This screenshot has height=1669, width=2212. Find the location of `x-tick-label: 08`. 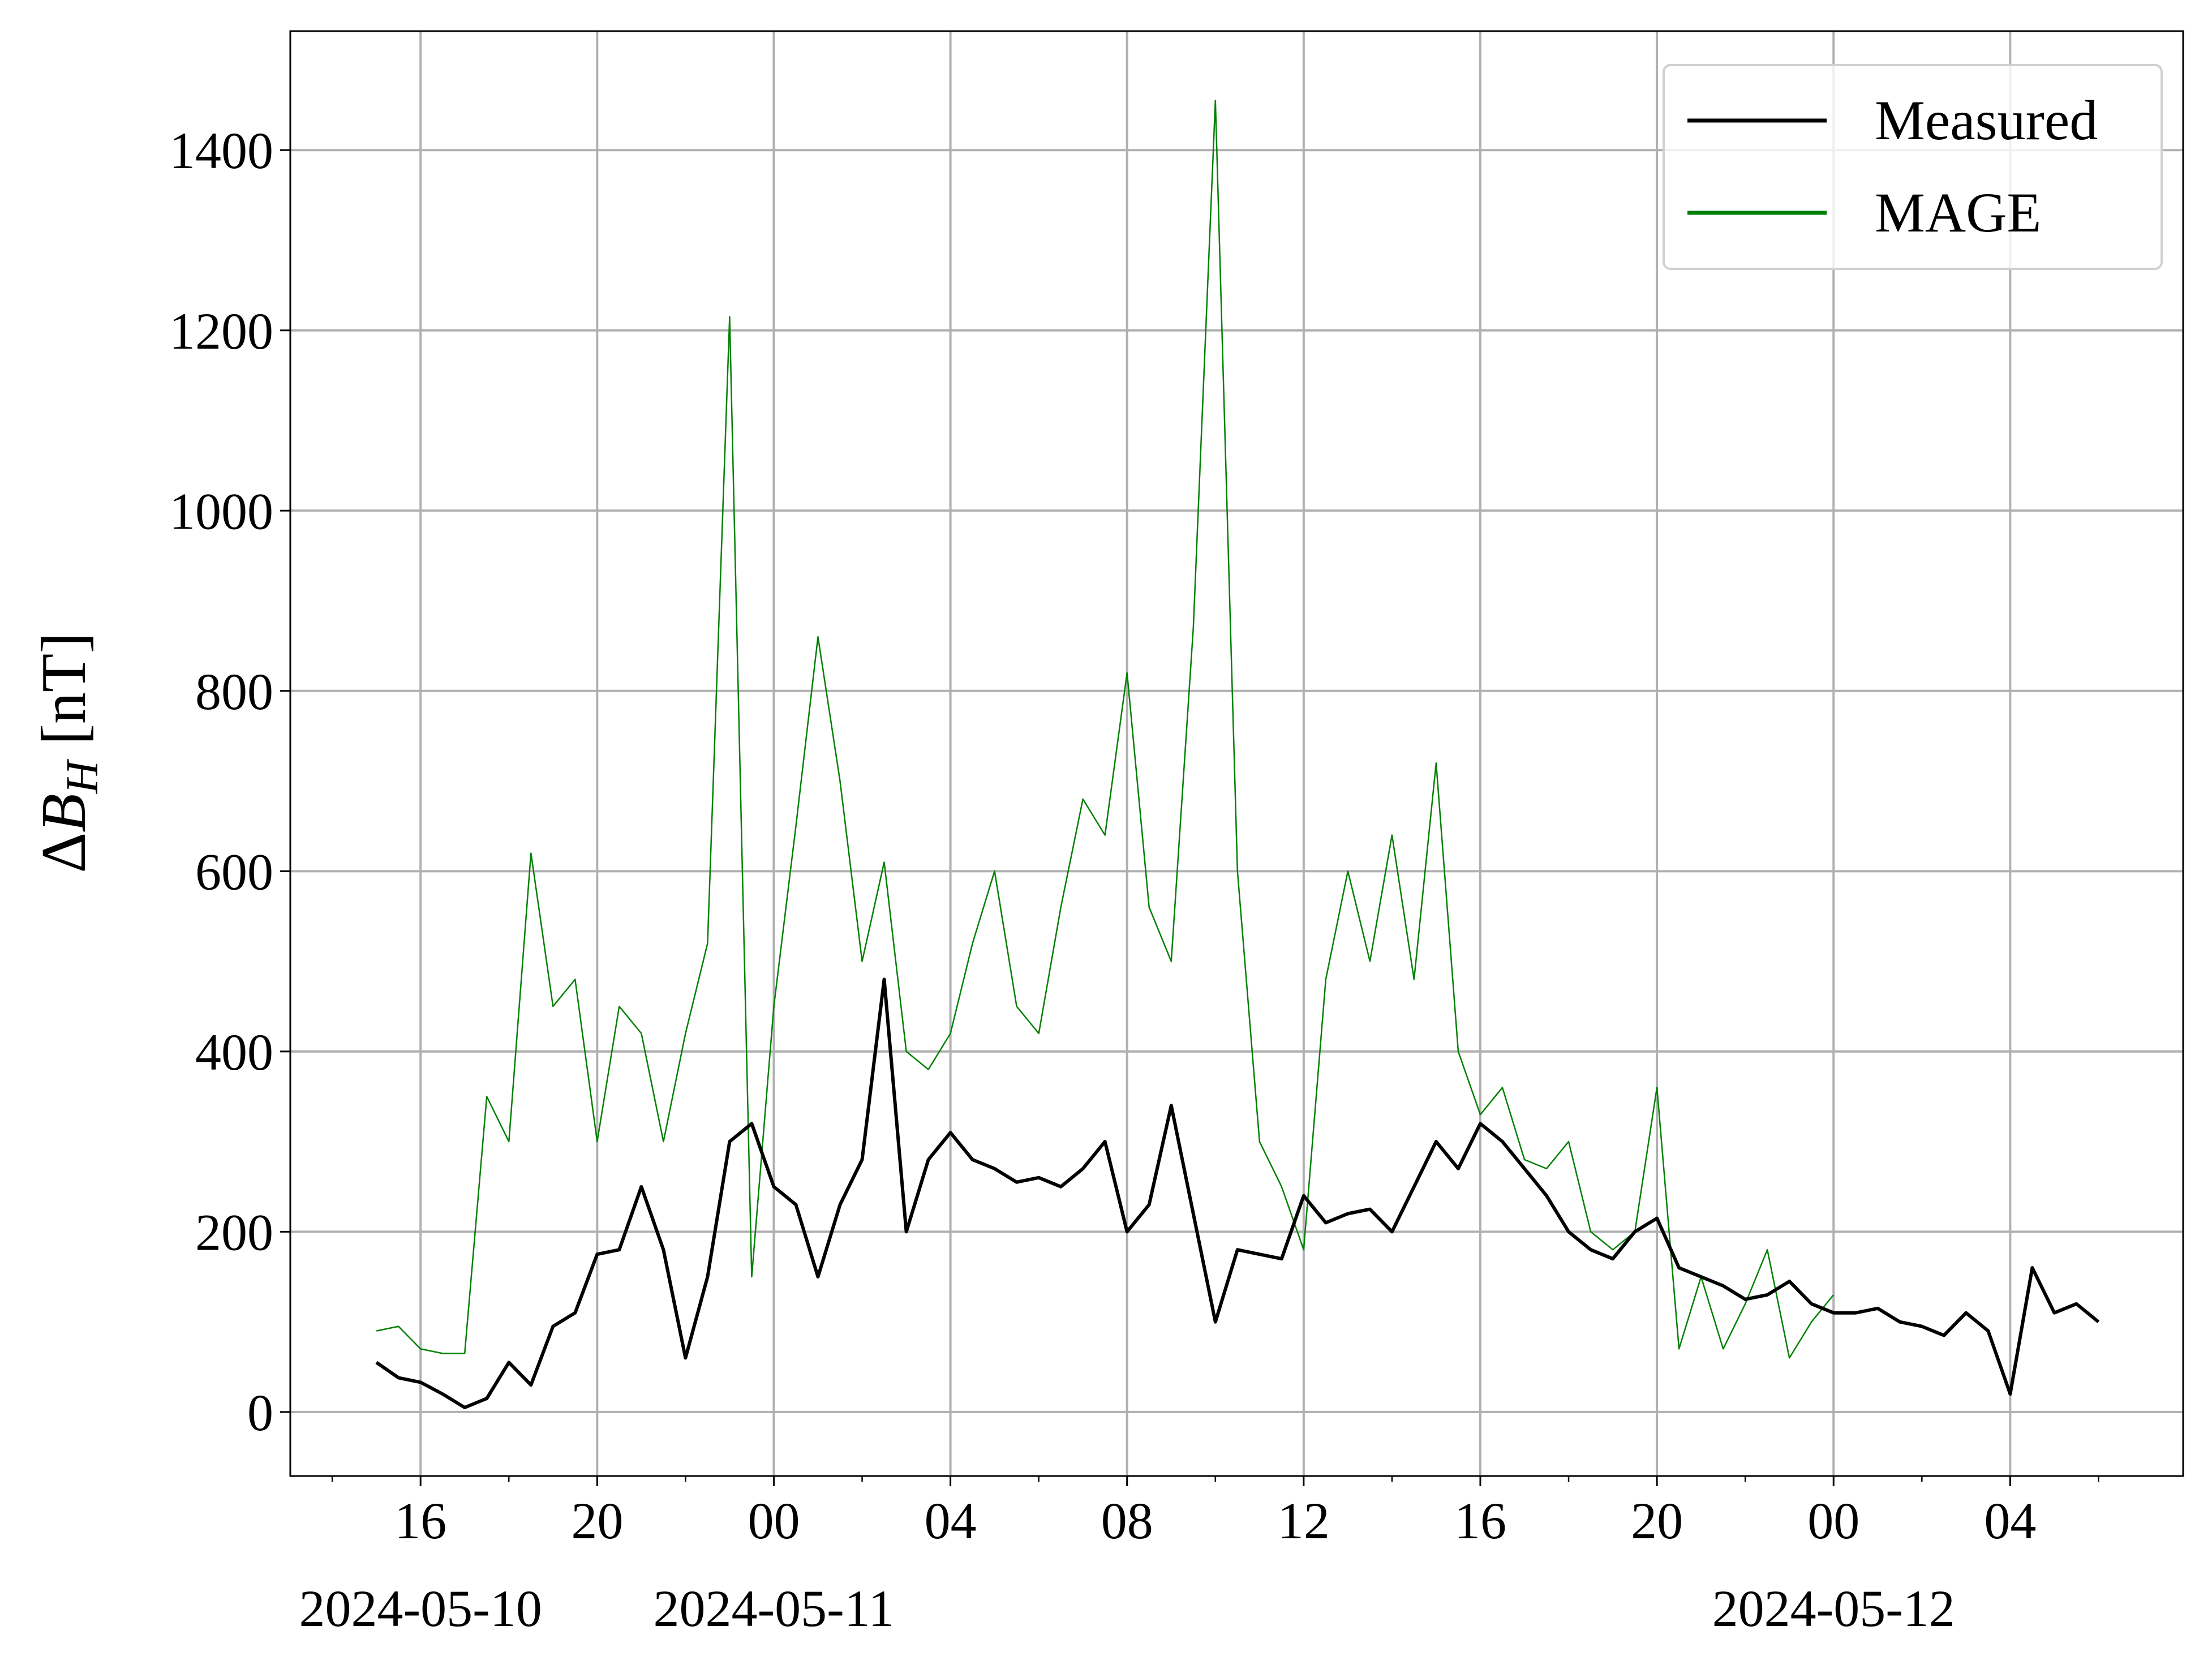

x-tick-label: 08 is located at coordinates (1127, 1521).